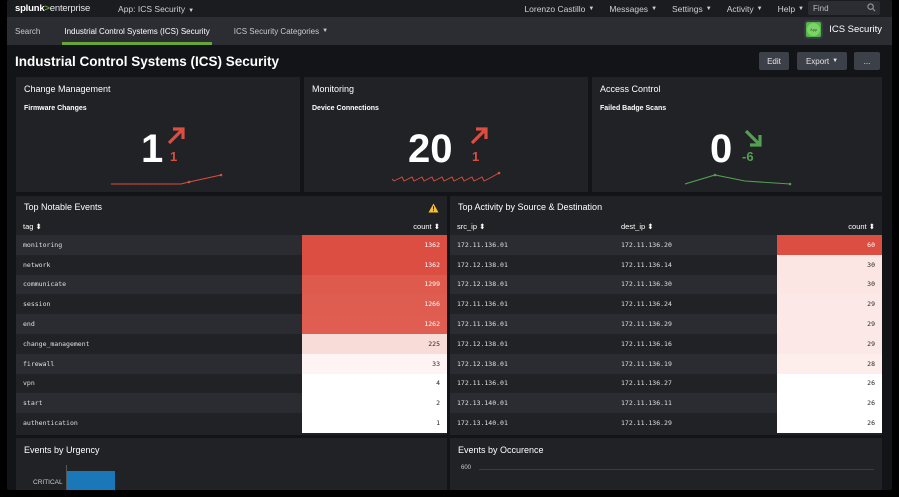 The width and height of the screenshot is (899, 497). What do you see at coordinates (471, 226) in the screenshot?
I see `column-header-src-ip: src_ip ⬍` at bounding box center [471, 226].